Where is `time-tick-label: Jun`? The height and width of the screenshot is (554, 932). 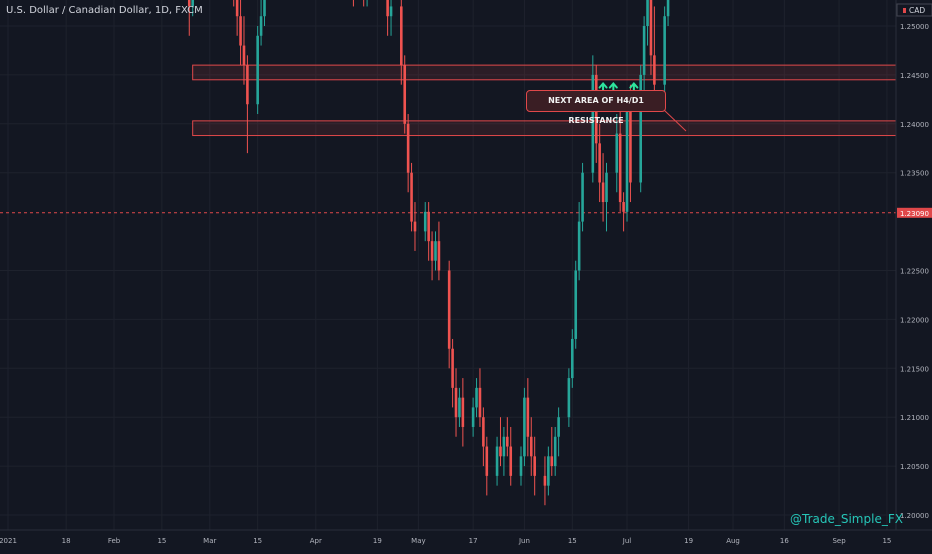 time-tick-label: Jun is located at coordinates (524, 541).